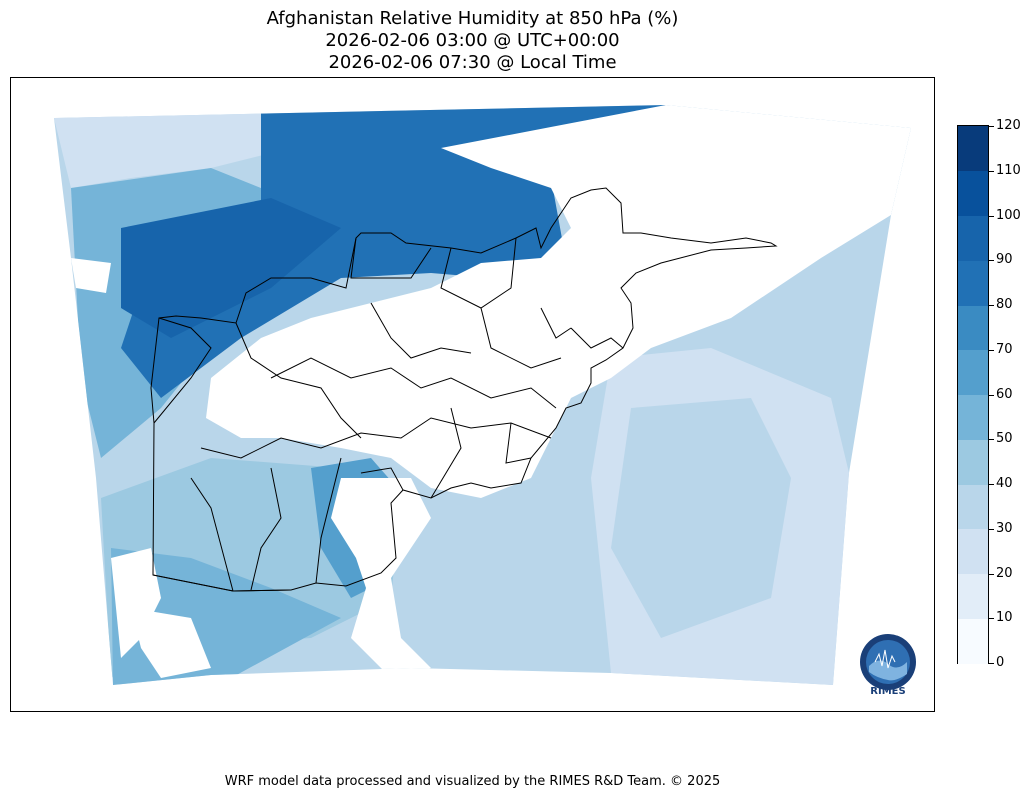  I want to click on colorbar-tick-label: 0, so click(1000, 662).